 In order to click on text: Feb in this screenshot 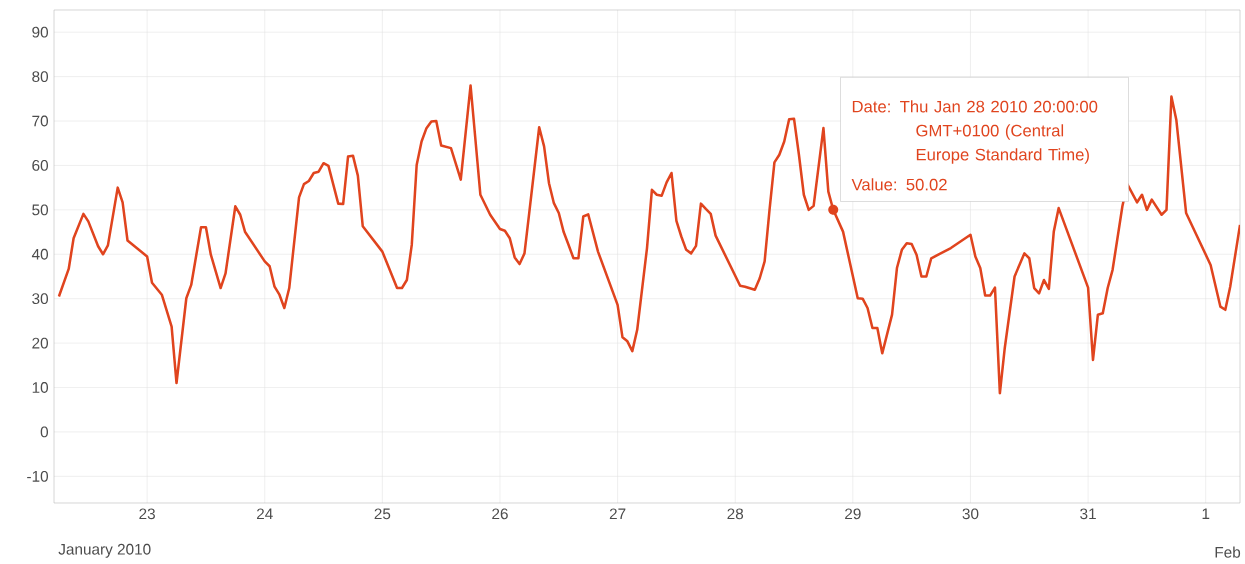, I will do `click(1228, 552)`.